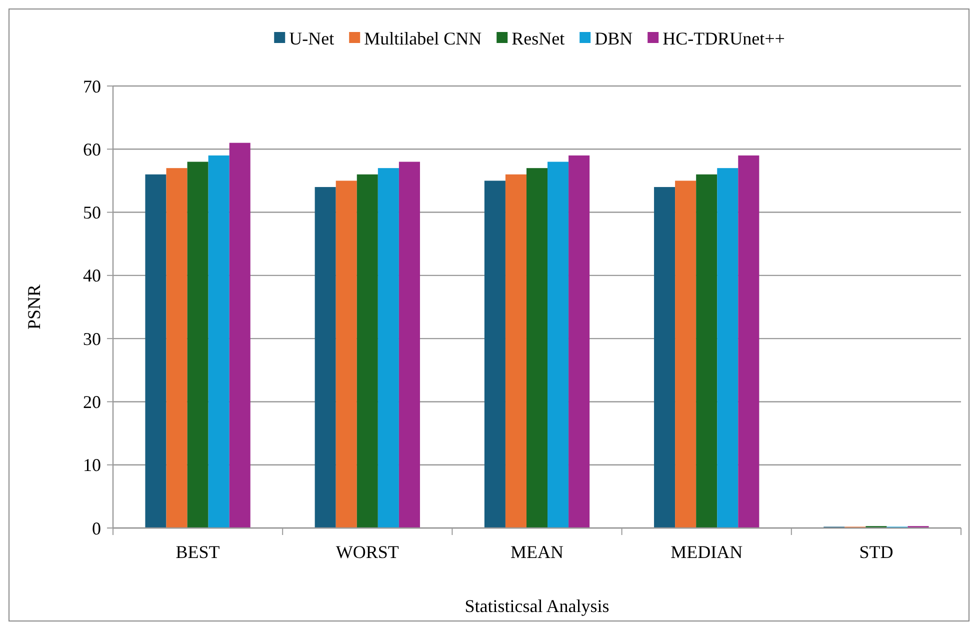 This screenshot has width=972, height=624. Describe the element at coordinates (723, 38) in the screenshot. I see `legend-label: HC-TDRUnet++` at that location.